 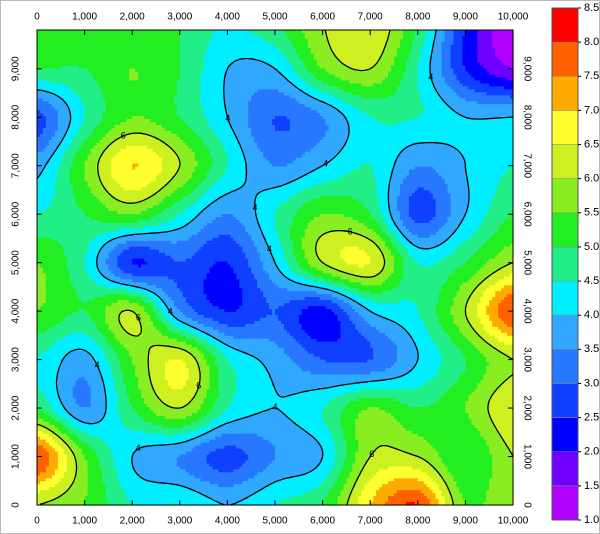 What do you see at coordinates (565, 332) in the screenshot?
I see `colorbar-band` at bounding box center [565, 332].